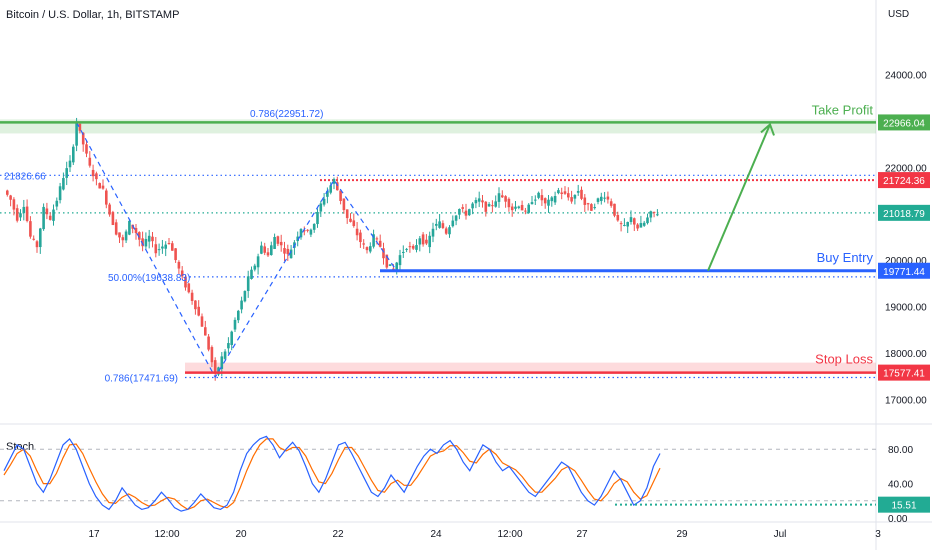 This screenshot has width=932, height=550. What do you see at coordinates (878, 534) in the screenshot?
I see `x-tick-label: 3` at bounding box center [878, 534].